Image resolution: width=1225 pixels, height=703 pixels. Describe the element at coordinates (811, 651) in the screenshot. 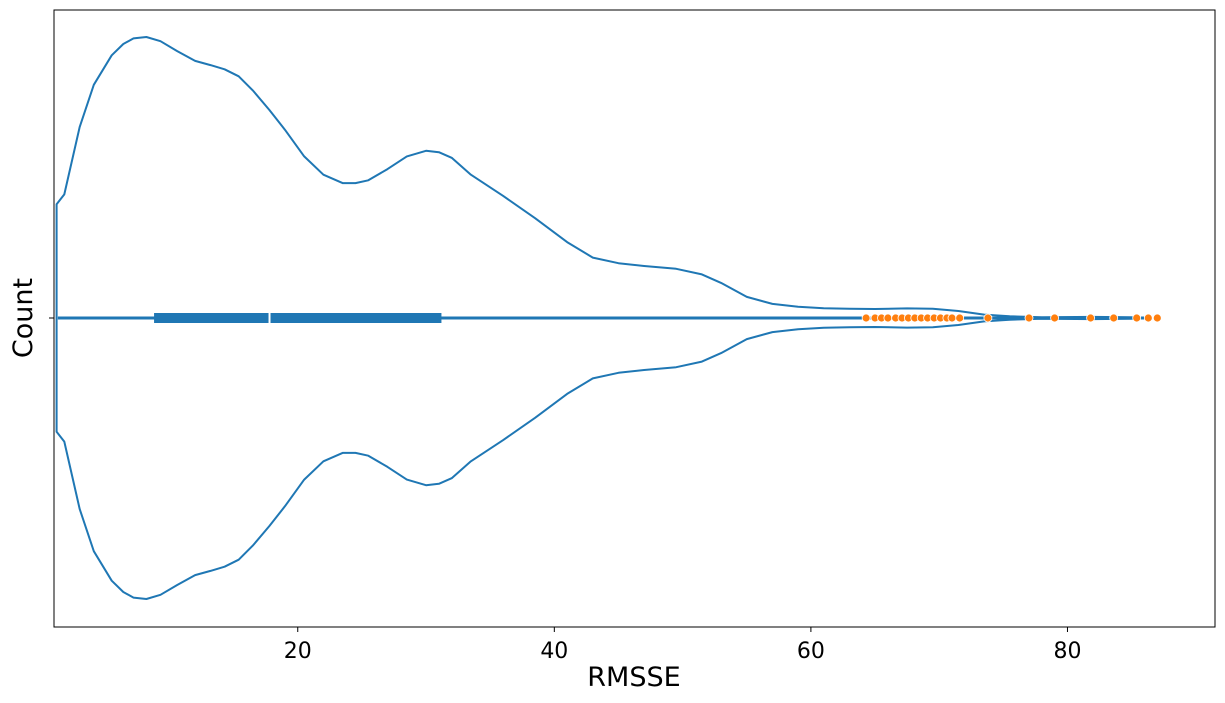

I see `x-tick-label: 60` at that location.